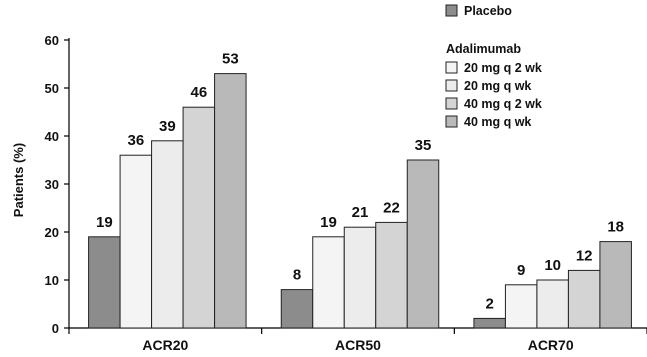  I want to click on legend-label: 40 mg q wk, so click(497, 122).